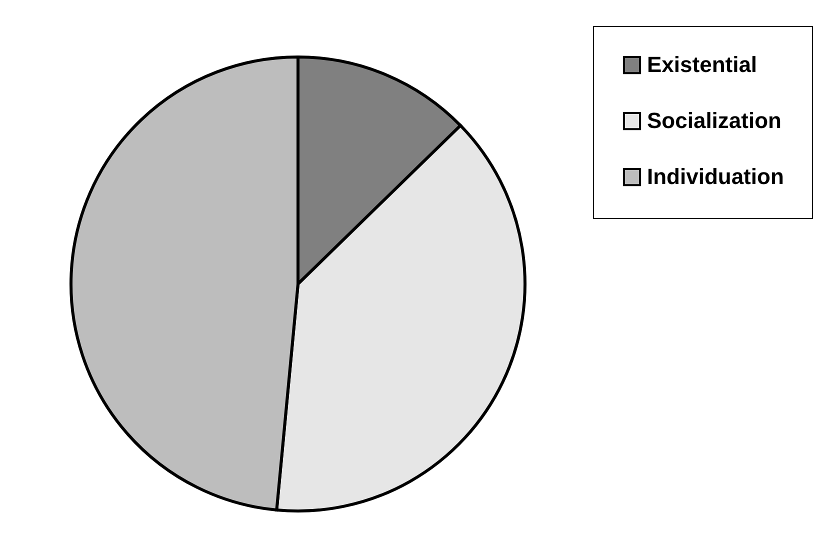 The height and width of the screenshot is (558, 840). What do you see at coordinates (715, 176) in the screenshot?
I see `legend-label: Individuation` at bounding box center [715, 176].